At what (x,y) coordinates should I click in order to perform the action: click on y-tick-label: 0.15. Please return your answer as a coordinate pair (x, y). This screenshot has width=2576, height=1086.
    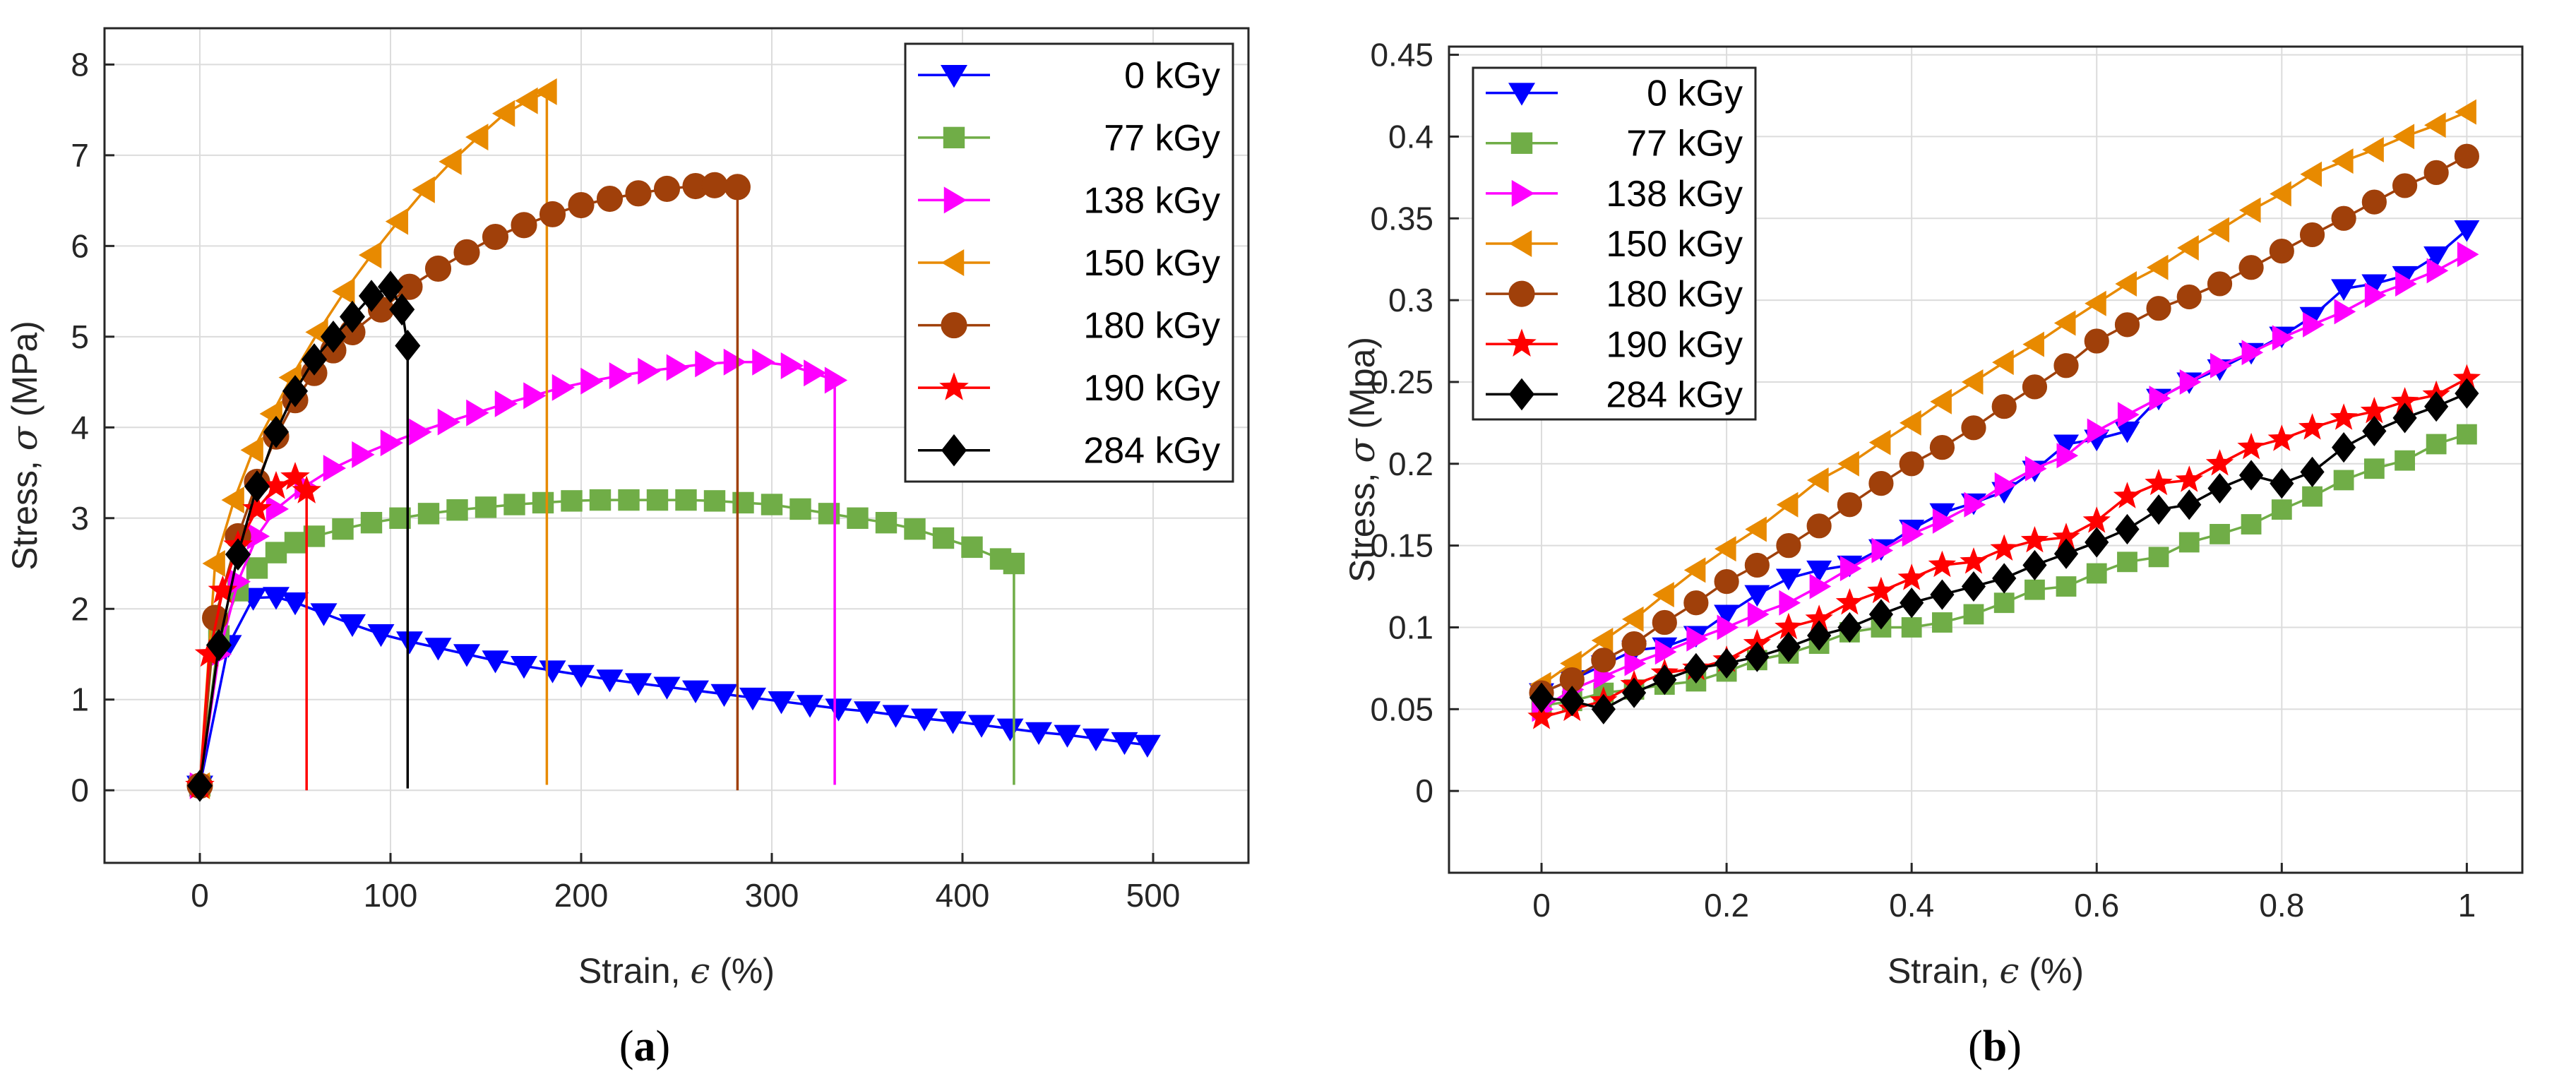
    Looking at the image, I should click on (1401, 545).